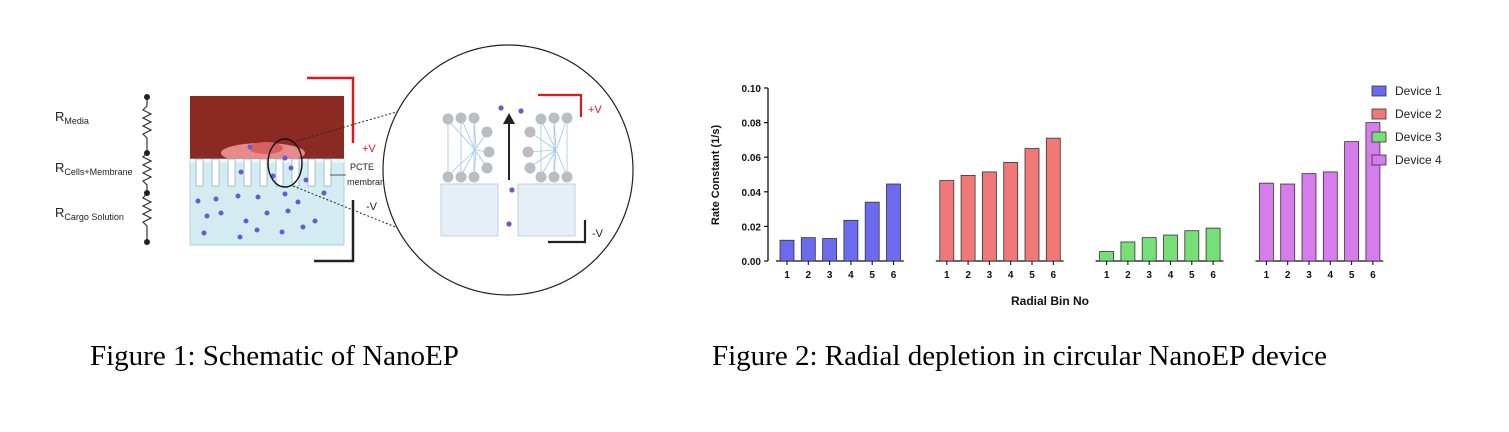 The image size is (1509, 432). I want to click on negative-electrode, so click(334, 231).